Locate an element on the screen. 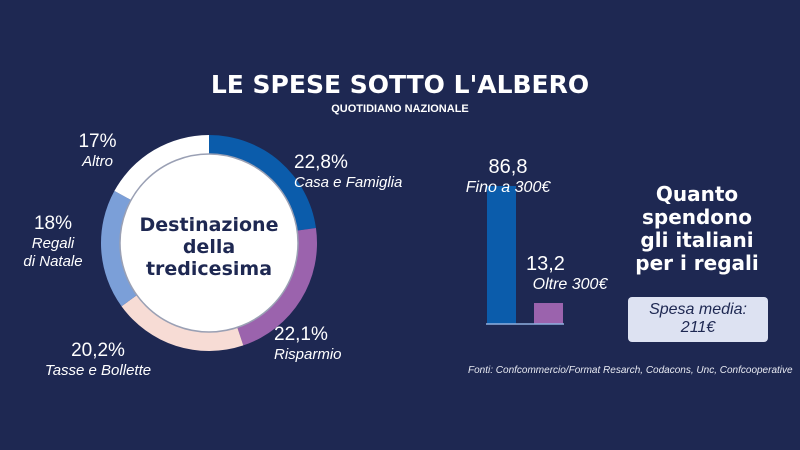 This screenshot has width=800, height=450. slice-value: 22,1% is located at coordinates (301, 334).